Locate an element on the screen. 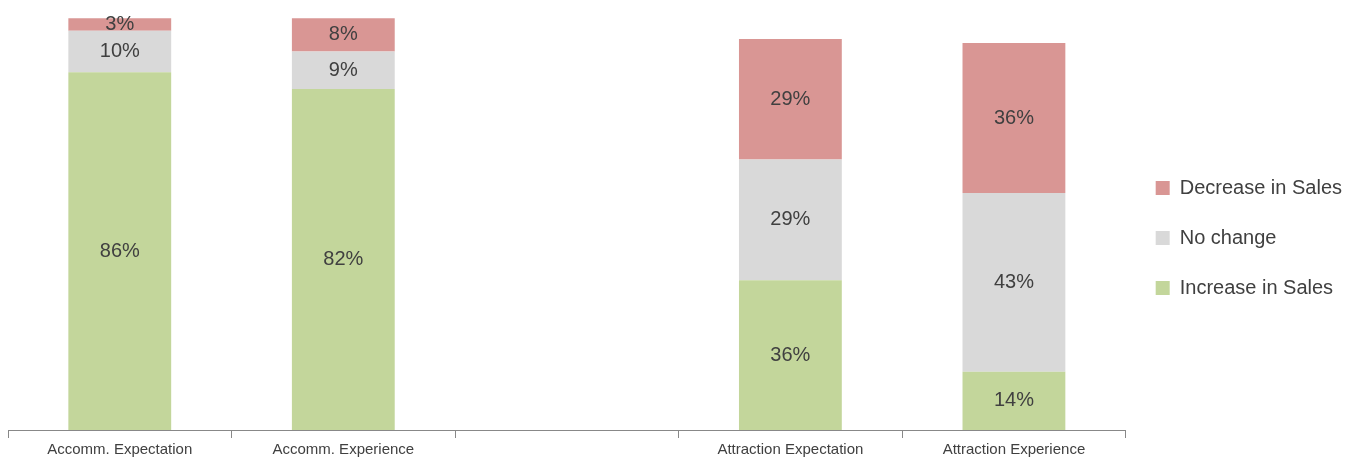 This screenshot has width=1372, height=462. data-label: 10% is located at coordinates (119, 49).